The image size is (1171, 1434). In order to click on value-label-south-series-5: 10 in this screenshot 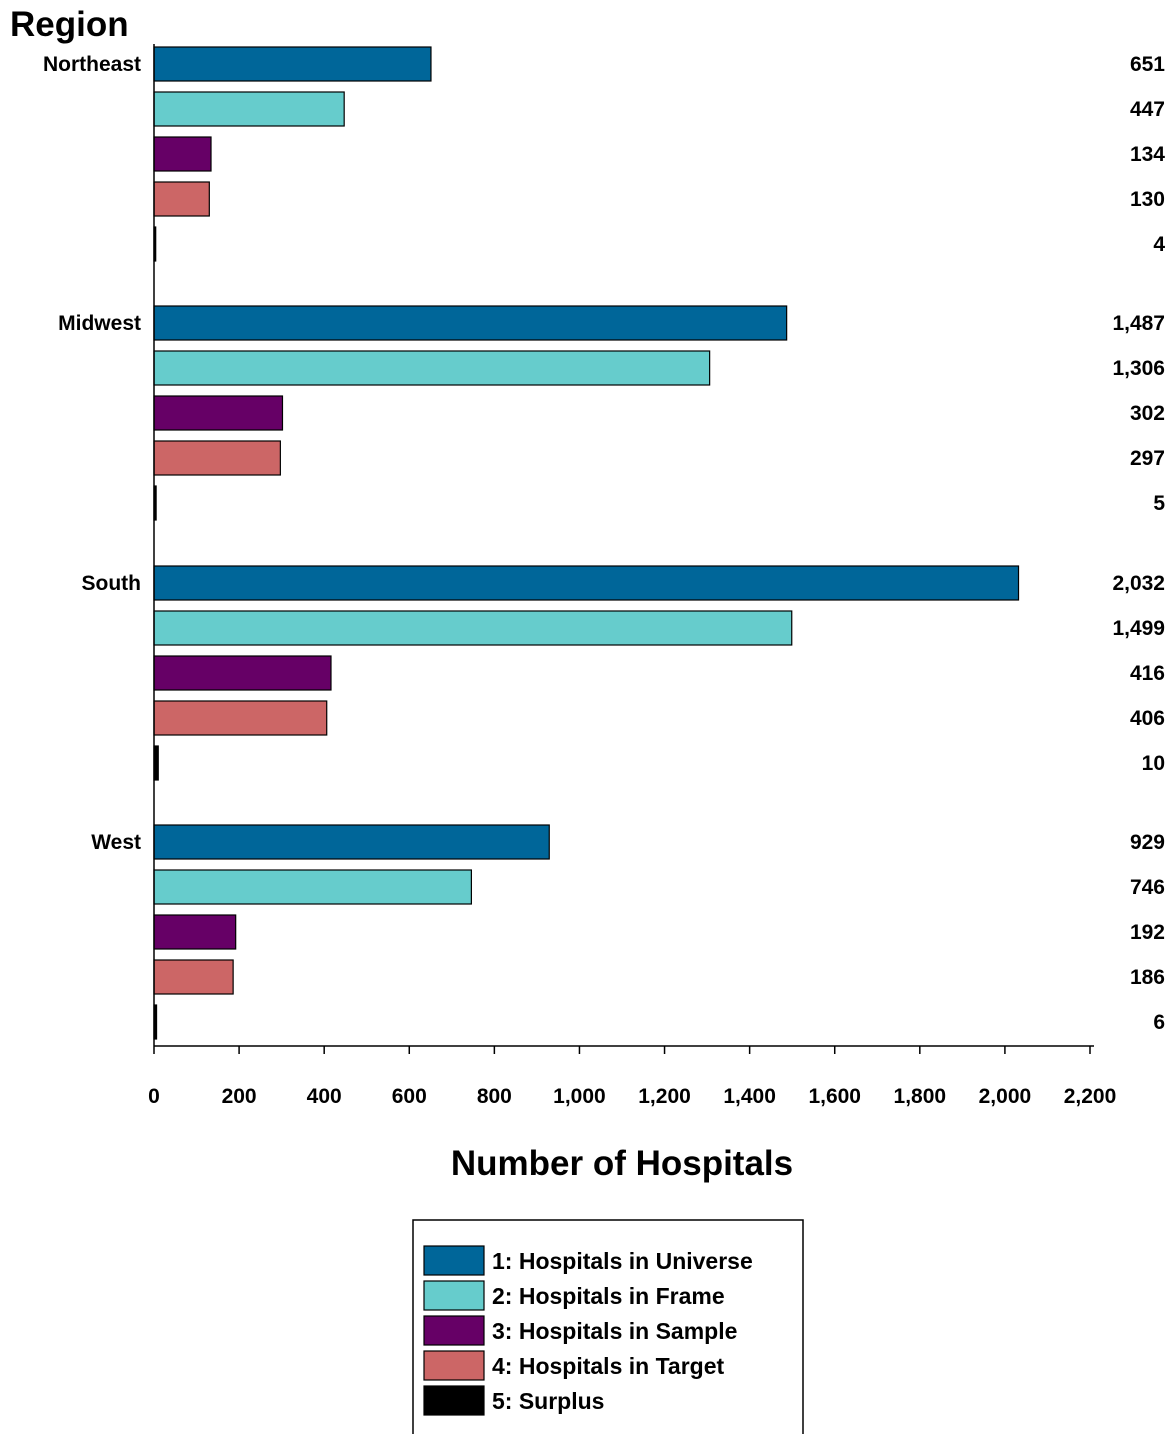, I will do `click(1153, 763)`.